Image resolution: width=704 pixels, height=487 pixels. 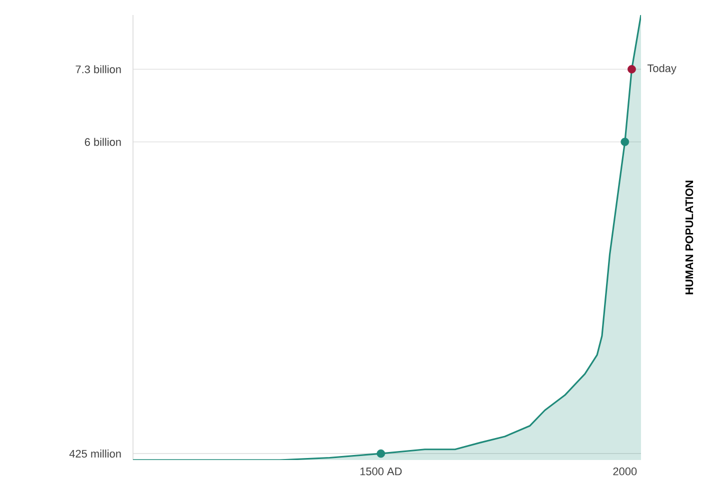 What do you see at coordinates (381, 472) in the screenshot?
I see `x-tick-label: 1500 AD` at bounding box center [381, 472].